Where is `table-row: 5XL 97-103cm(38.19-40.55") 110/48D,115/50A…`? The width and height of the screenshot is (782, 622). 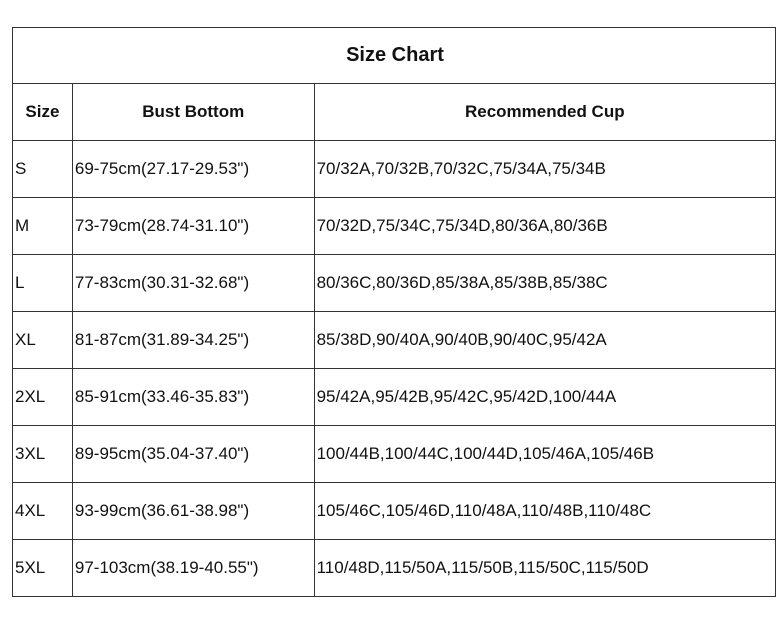 table-row: 5XL 97-103cm(38.19-40.55") 110/48D,115/50A… is located at coordinates (394, 568).